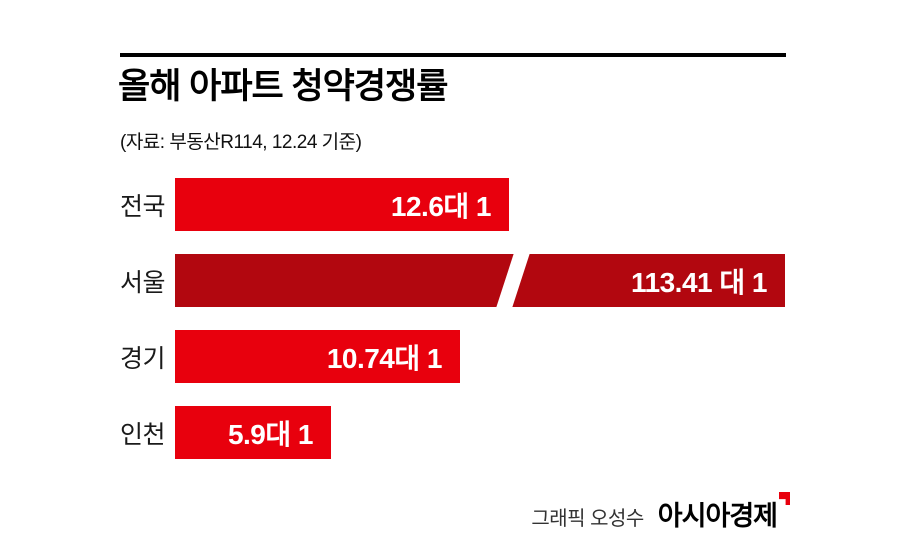 The width and height of the screenshot is (900, 543). I want to click on top-divider, so click(453, 55).